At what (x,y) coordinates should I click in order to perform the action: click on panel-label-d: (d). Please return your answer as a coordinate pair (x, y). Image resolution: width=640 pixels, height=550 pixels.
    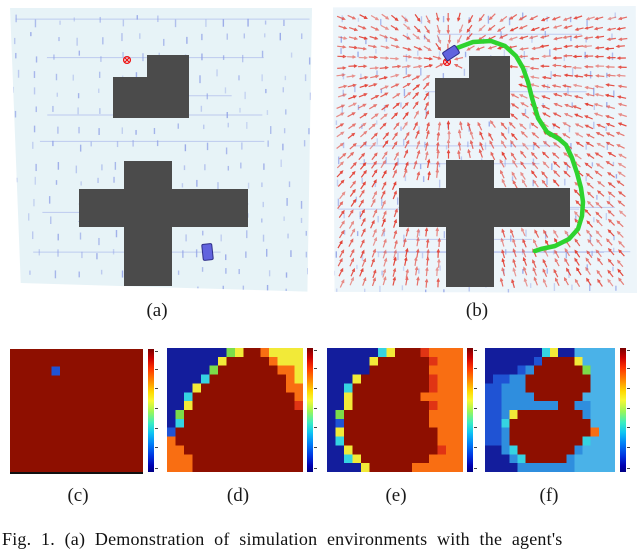
    Looking at the image, I should click on (238, 495).